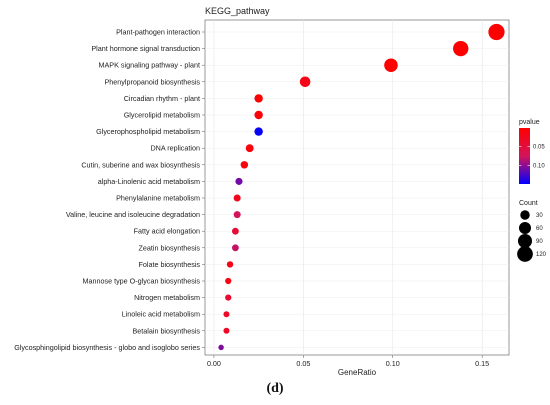  I want to click on x-tick-label: 0.15, so click(482, 363).